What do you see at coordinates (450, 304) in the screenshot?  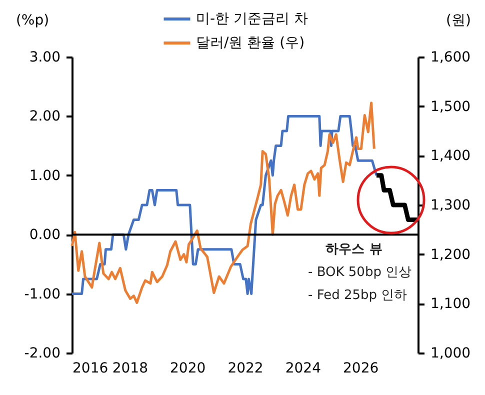 I see `y2-tick-label: 1,100` at bounding box center [450, 304].